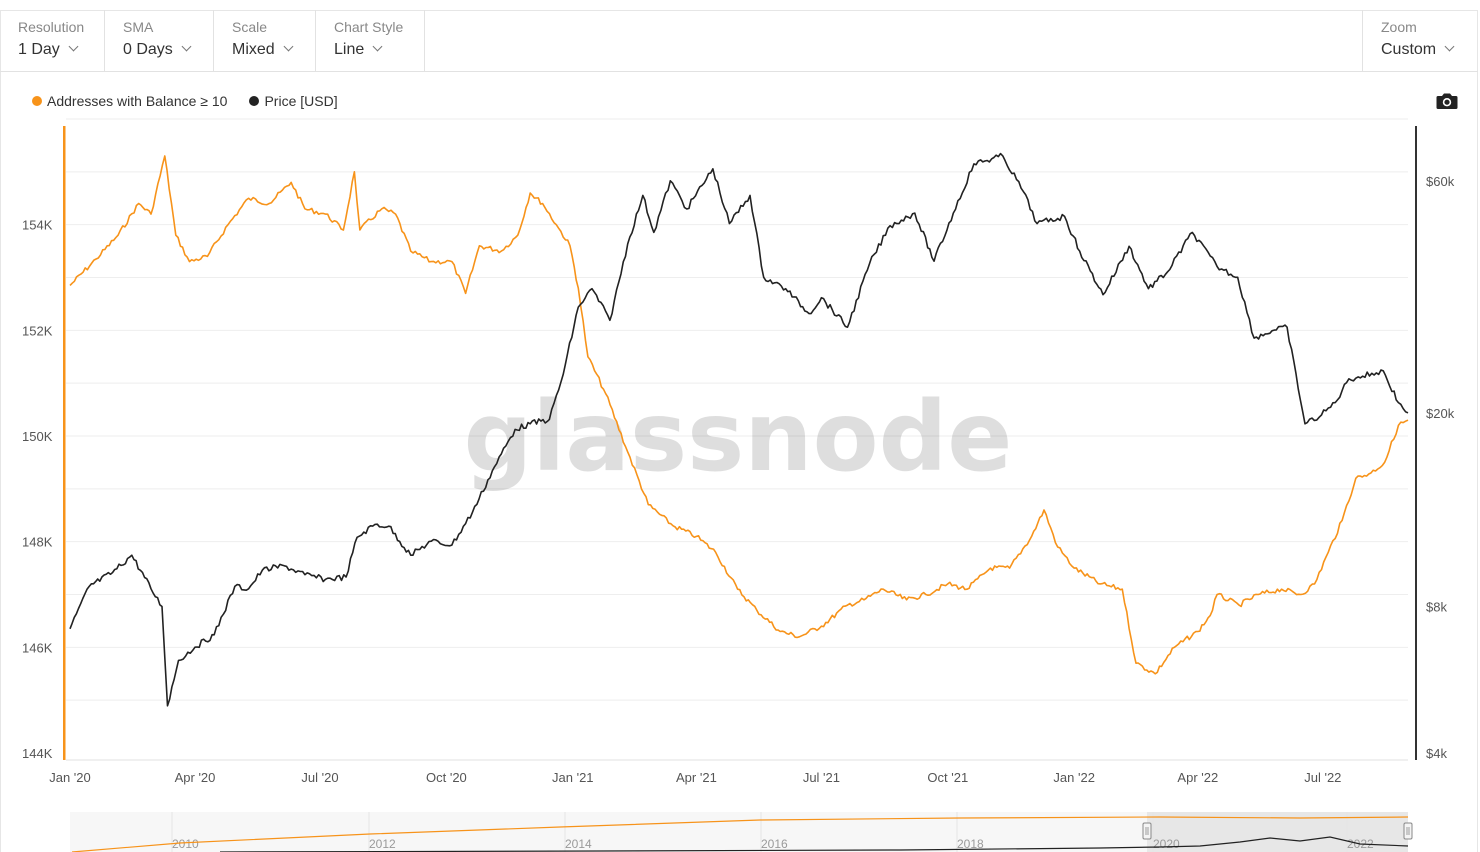 This screenshot has height=852, width=1480. Describe the element at coordinates (774, 844) in the screenshot. I see `navigator-tick-label: 2016` at that location.